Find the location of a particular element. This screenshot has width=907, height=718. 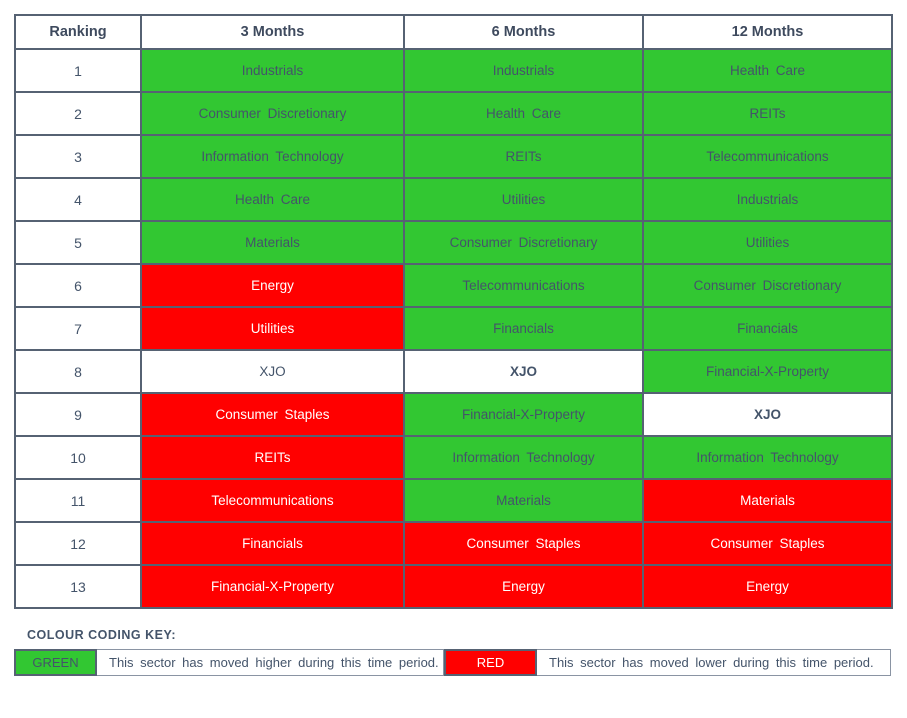

header-row: Ranking 3 Months 6 Months 12 Months is located at coordinates (453, 32).